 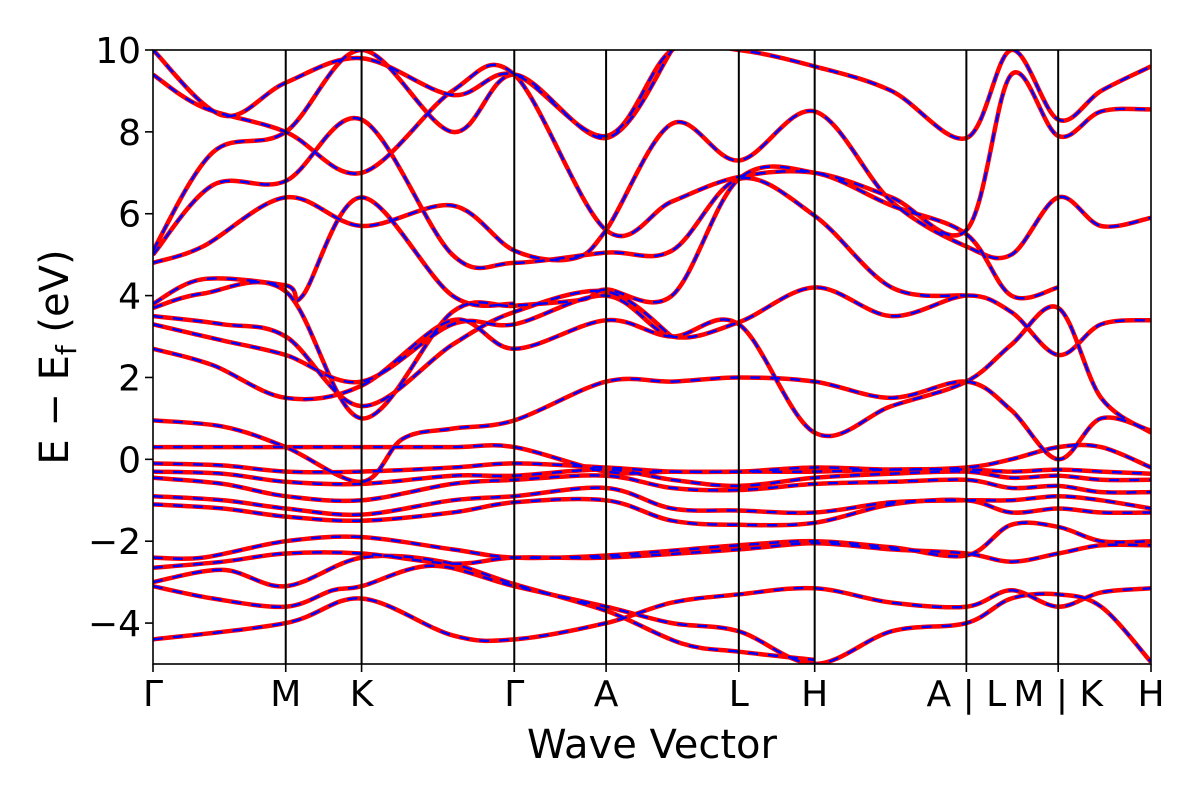 I want to click on band-3-red, so click(x=652, y=541).